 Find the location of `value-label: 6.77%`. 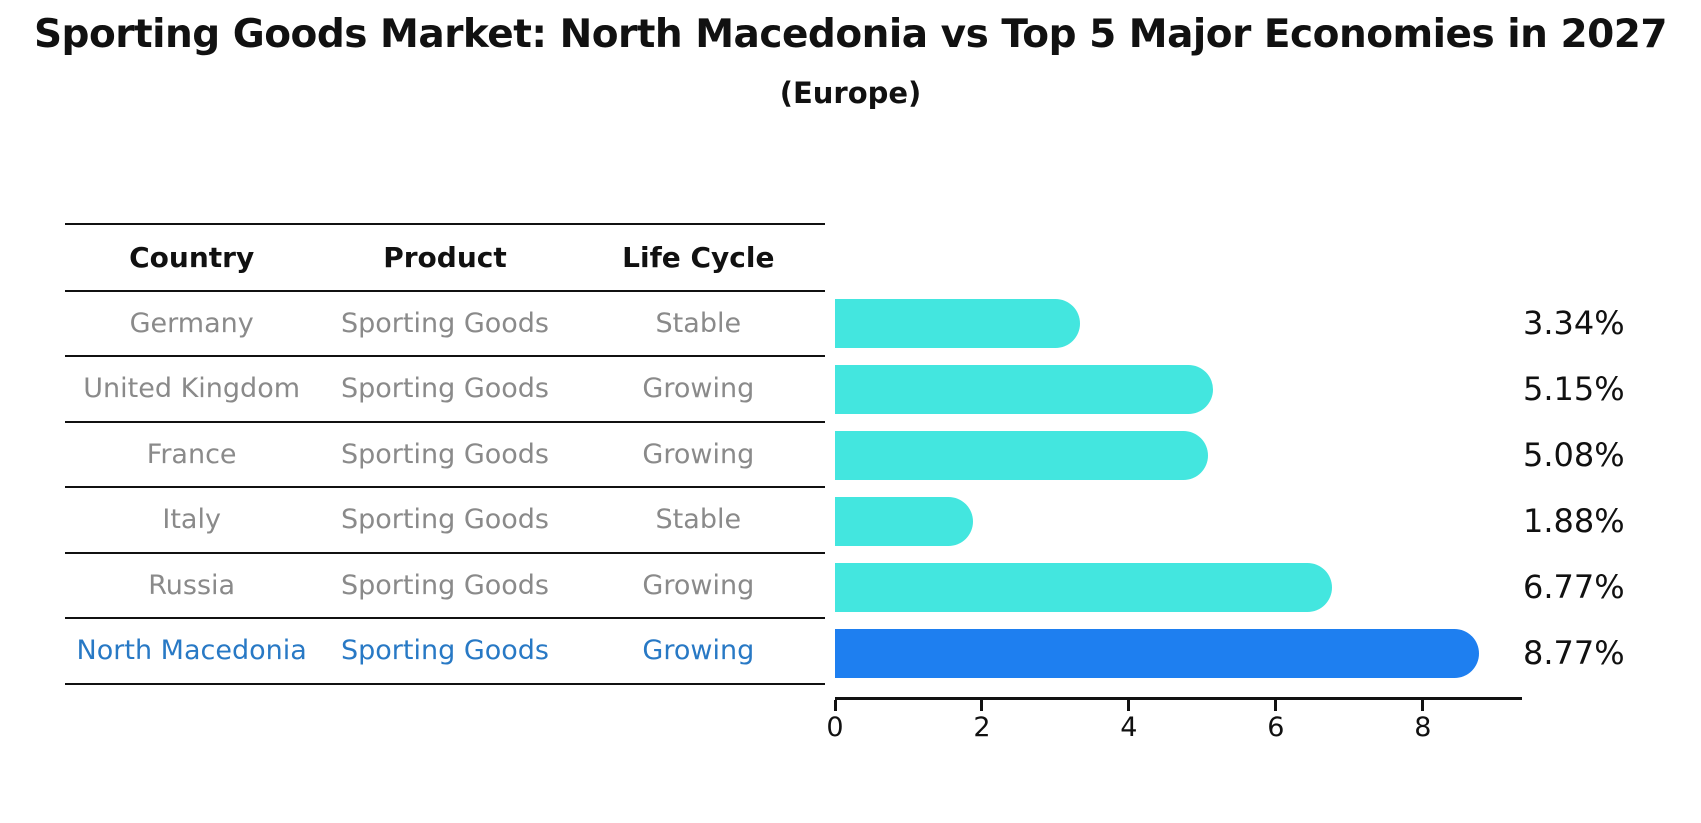

value-label: 6.77% is located at coordinates (1574, 587).